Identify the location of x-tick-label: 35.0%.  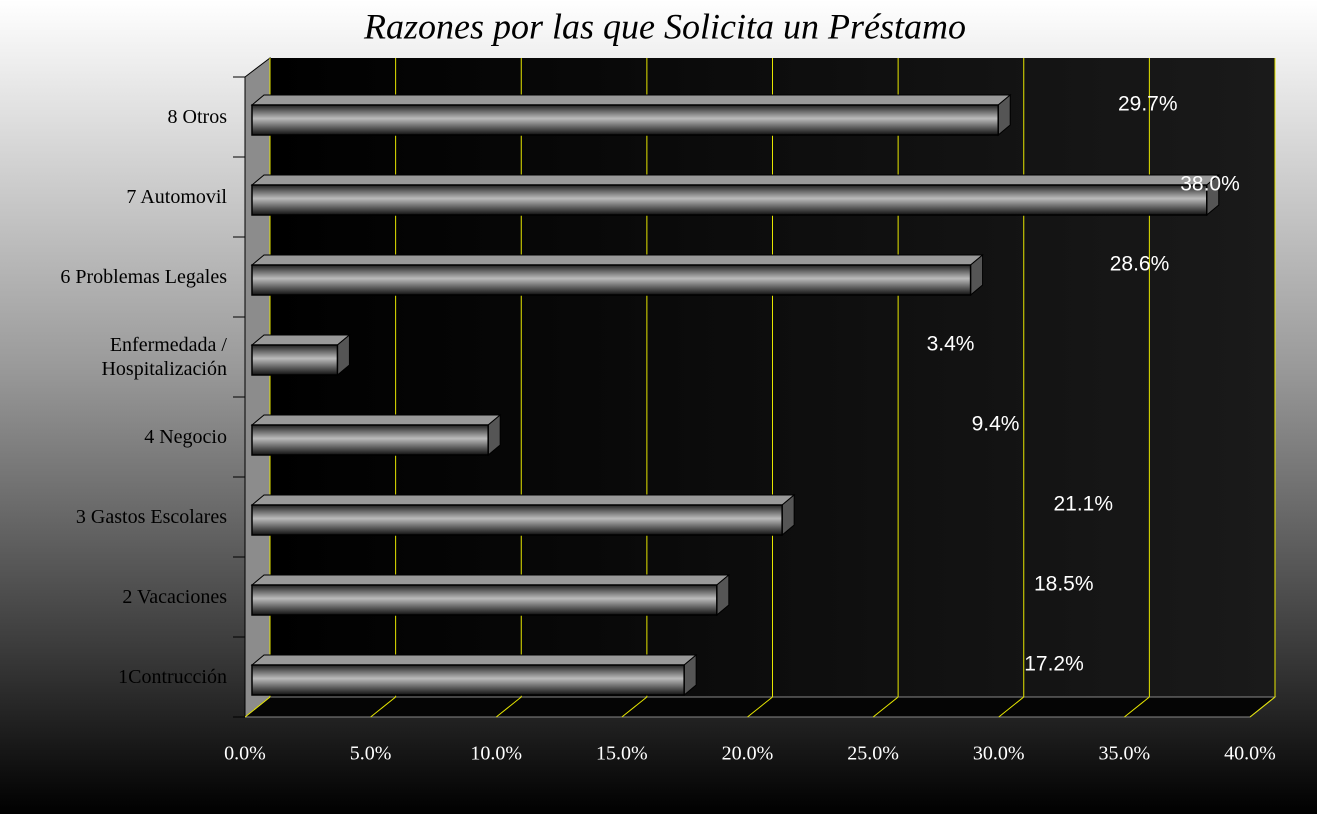
(1125, 754).